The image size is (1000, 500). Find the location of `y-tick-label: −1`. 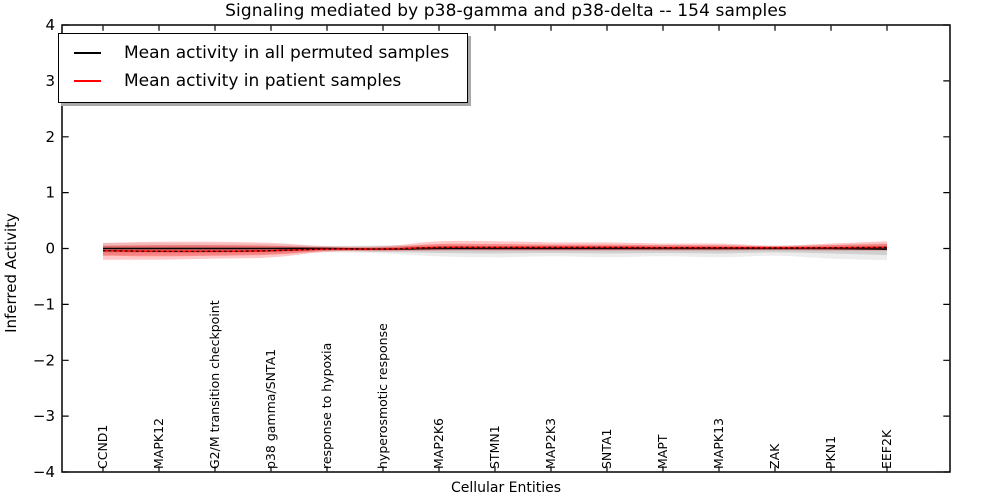

y-tick-label: −1 is located at coordinates (44, 304).